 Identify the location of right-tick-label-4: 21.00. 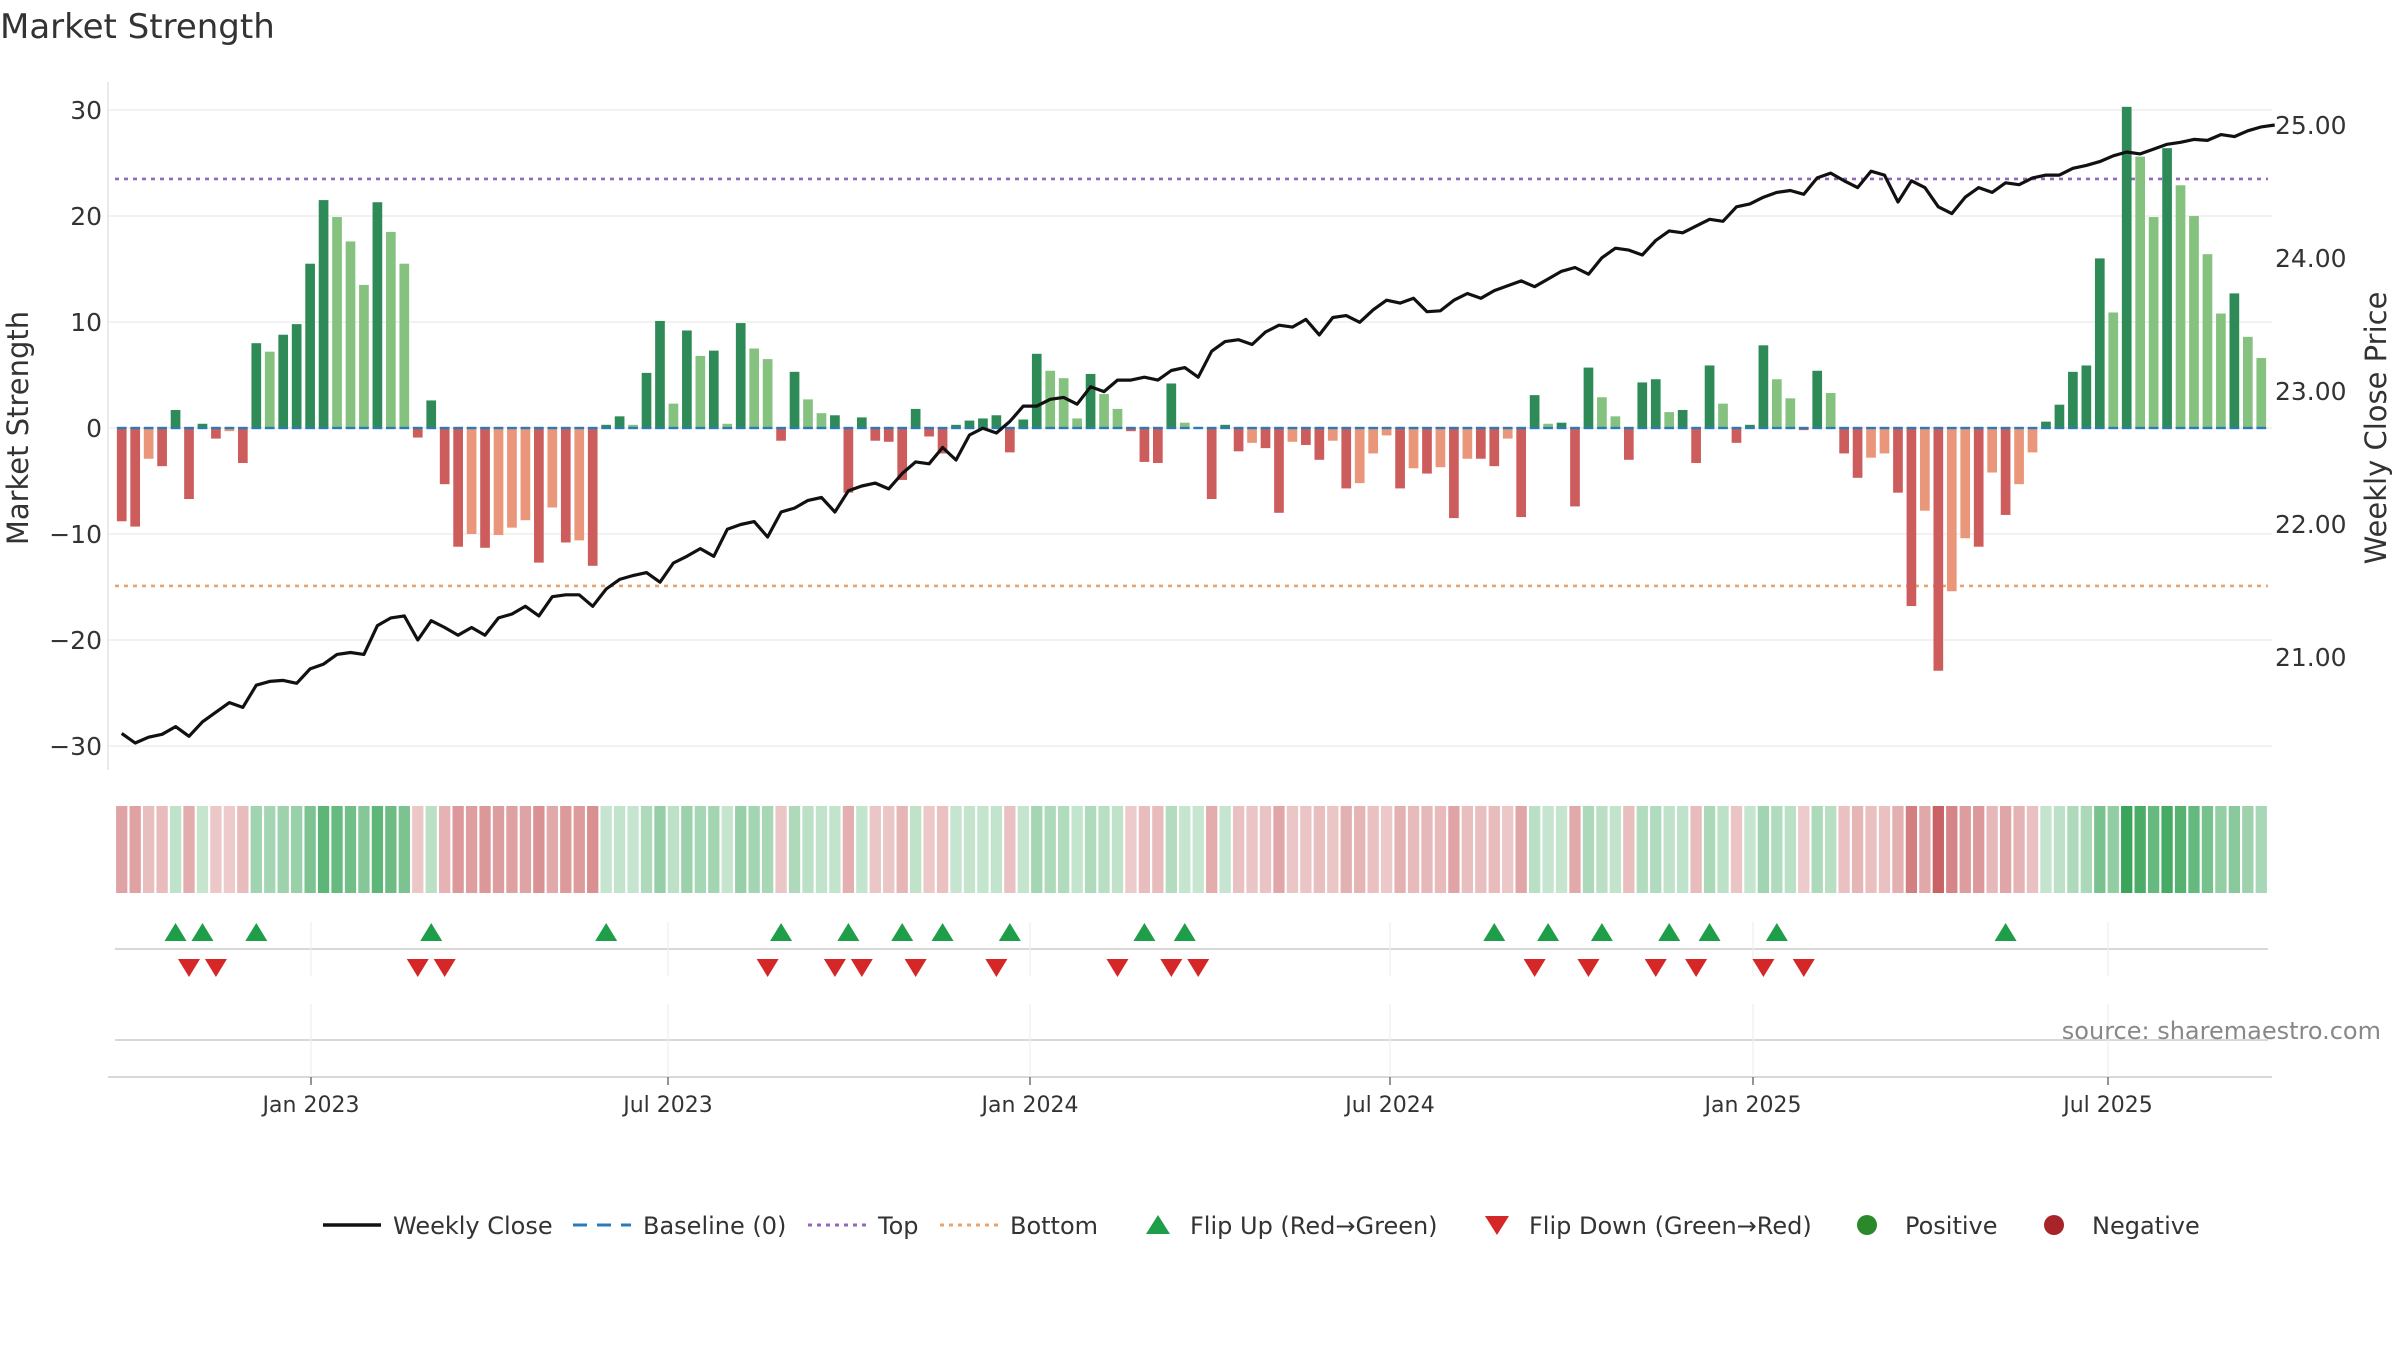
(2311, 657).